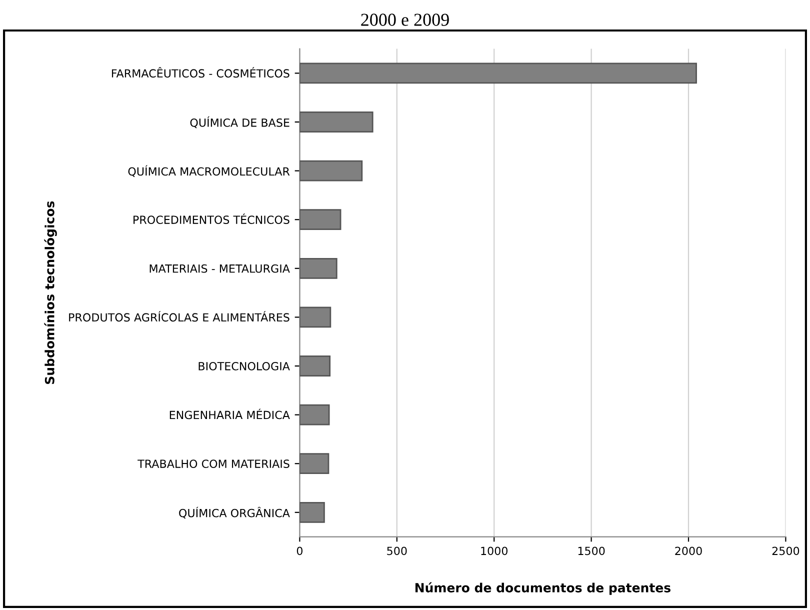 The width and height of the screenshot is (810, 610). Describe the element at coordinates (494, 551) in the screenshot. I see `x-tick-label: 1000` at that location.